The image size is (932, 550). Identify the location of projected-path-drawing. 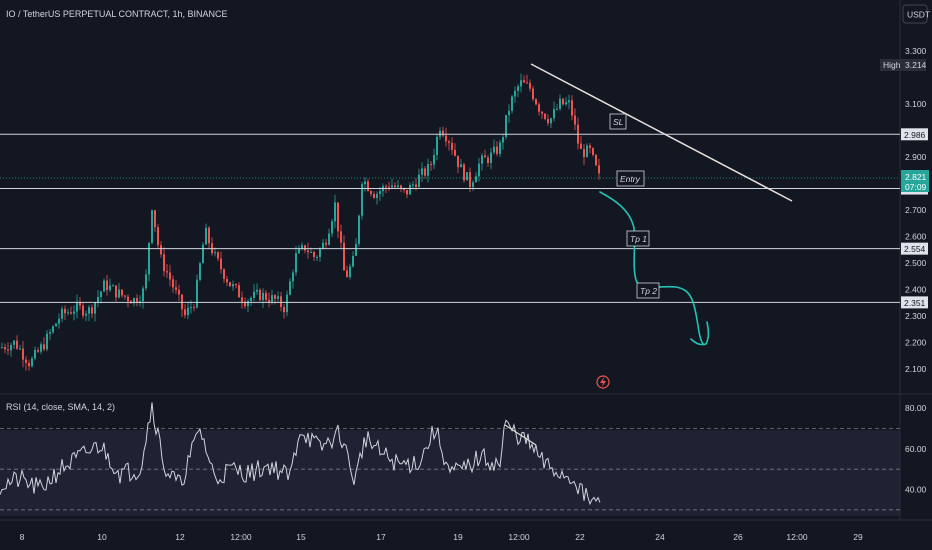
(654, 268).